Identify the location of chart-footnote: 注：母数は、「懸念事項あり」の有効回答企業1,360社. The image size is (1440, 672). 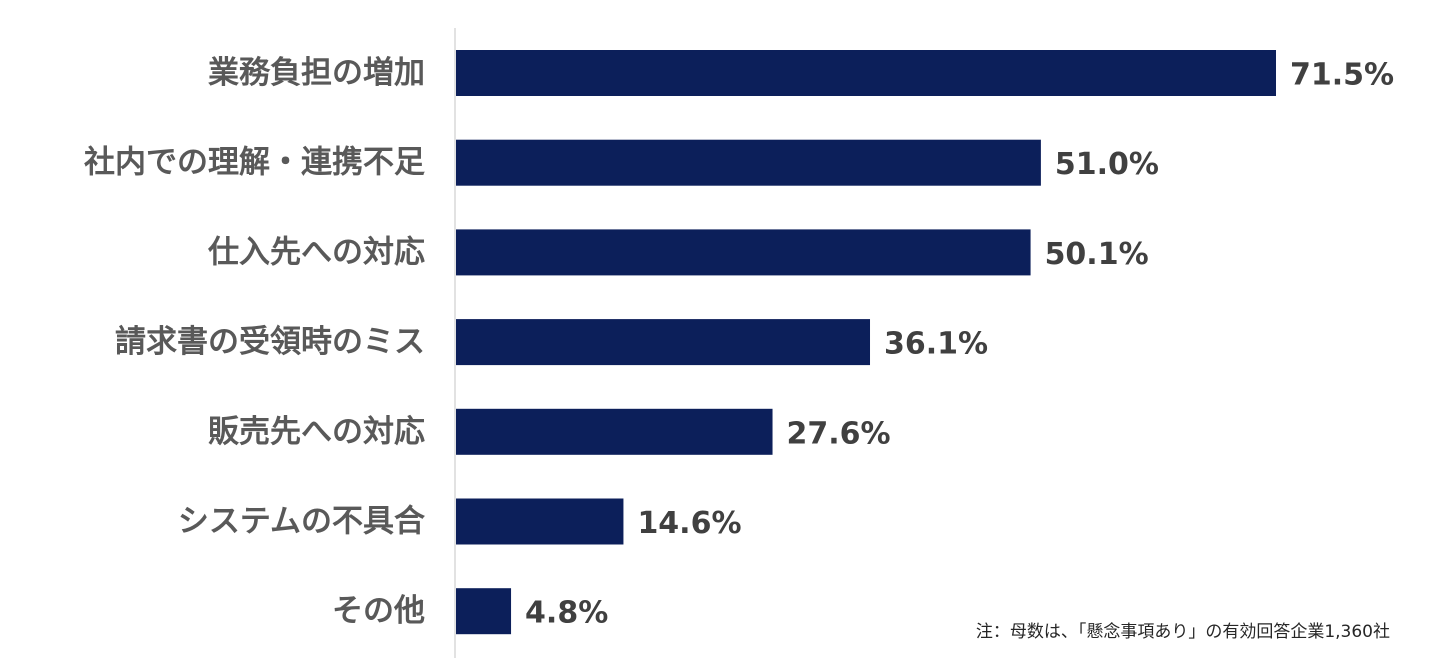
(1182, 632).